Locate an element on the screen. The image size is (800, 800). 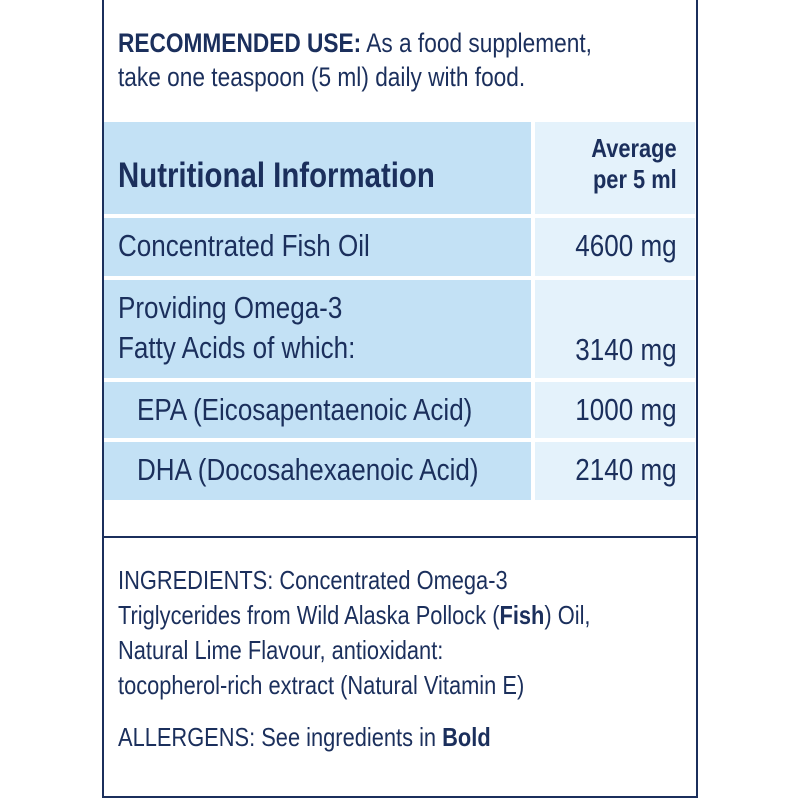
section-divider is located at coordinates (400, 537).